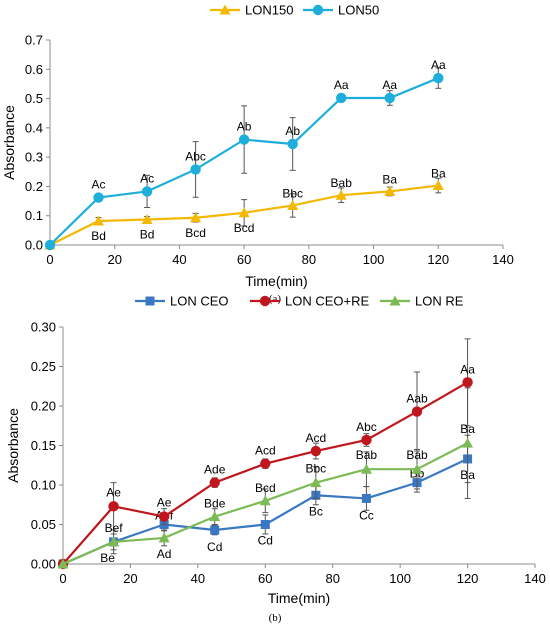 Image resolution: width=550 pixels, height=629 pixels. I want to click on series-lon150: Bd Bd Bcd Bcd Bbc Bab Ba Ba, so click(245, 208).